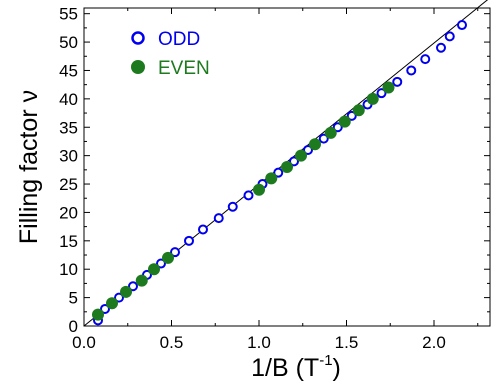 The height and width of the screenshot is (388, 498). What do you see at coordinates (68, 184) in the screenshot?
I see `y-tick-label: 25` at bounding box center [68, 184].